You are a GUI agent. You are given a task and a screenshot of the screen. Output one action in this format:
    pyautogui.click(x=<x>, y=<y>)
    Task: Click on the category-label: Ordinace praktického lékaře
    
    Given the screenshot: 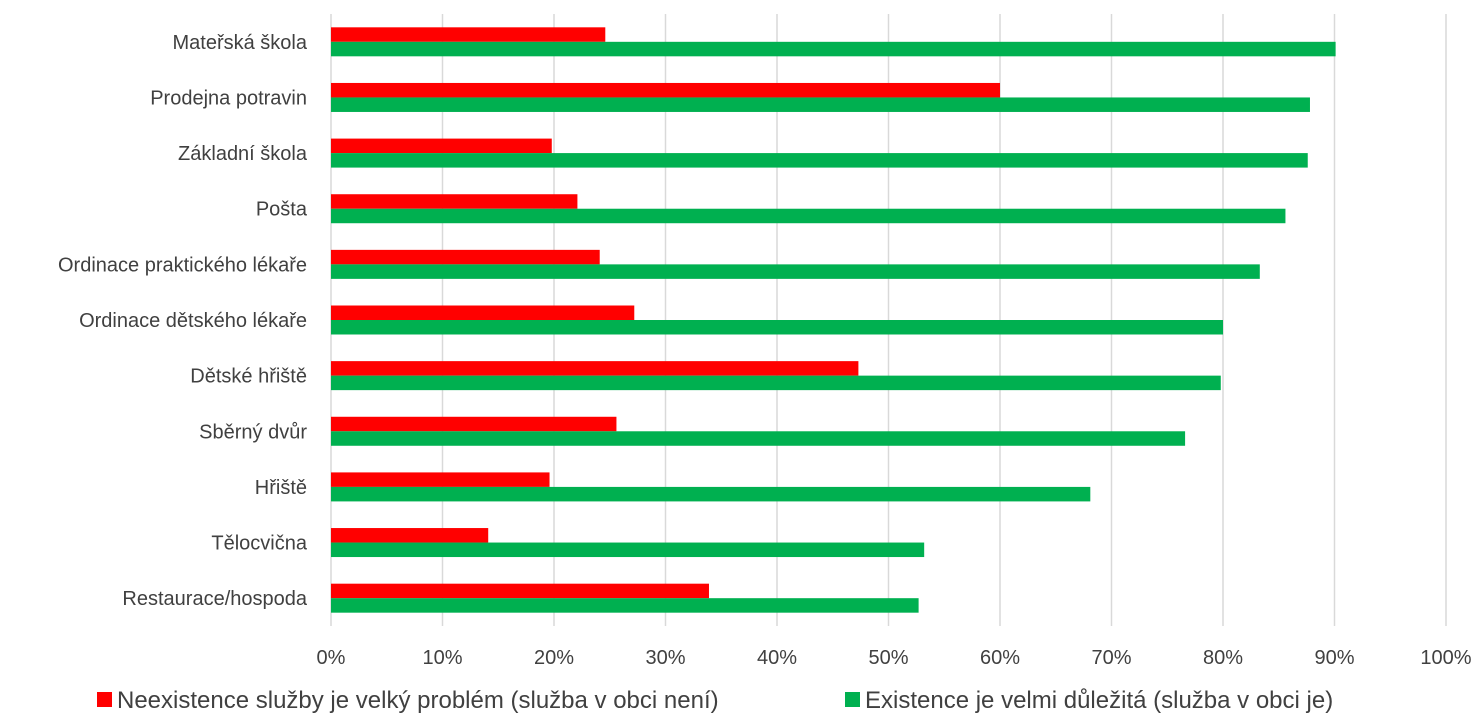 What is the action you would take?
    pyautogui.click(x=182, y=265)
    